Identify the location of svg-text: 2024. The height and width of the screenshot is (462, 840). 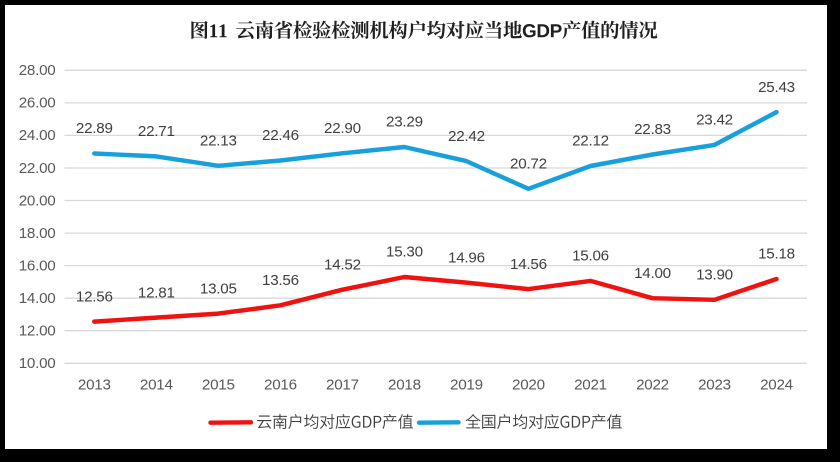
(776, 384).